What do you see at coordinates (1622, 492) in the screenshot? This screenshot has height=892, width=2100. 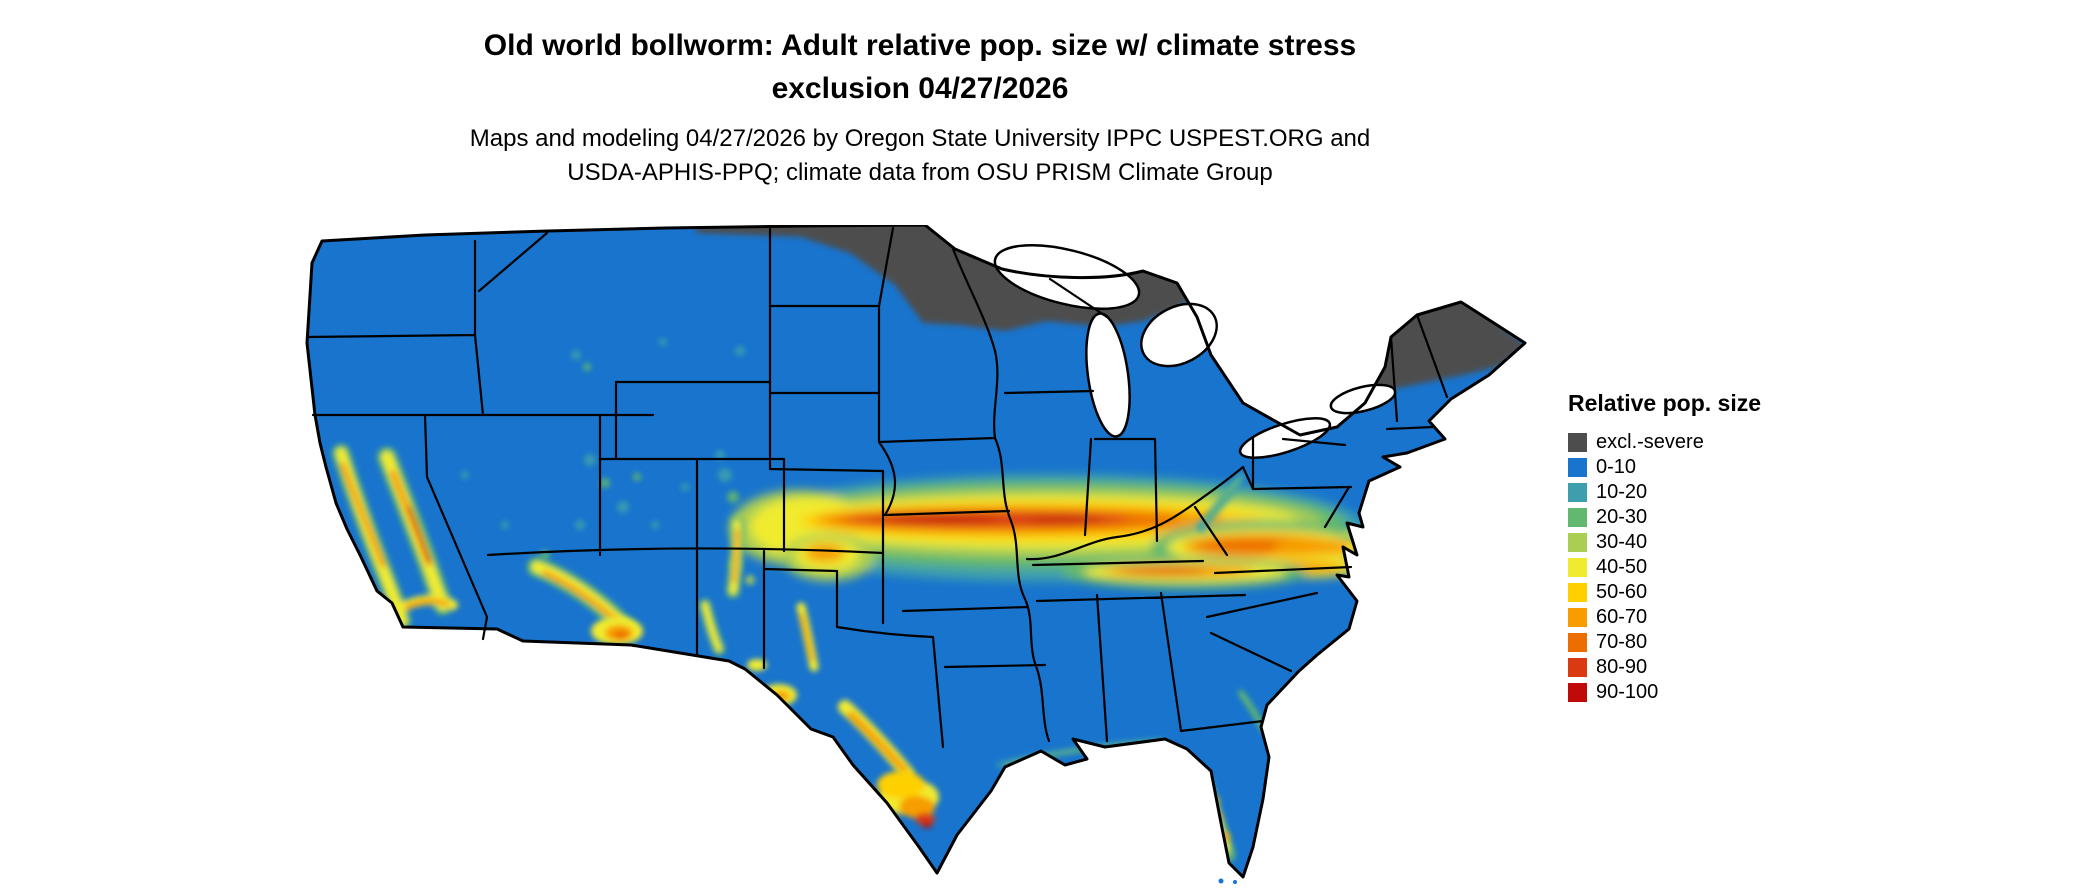 I see `legend-label: 10-20` at bounding box center [1622, 492].